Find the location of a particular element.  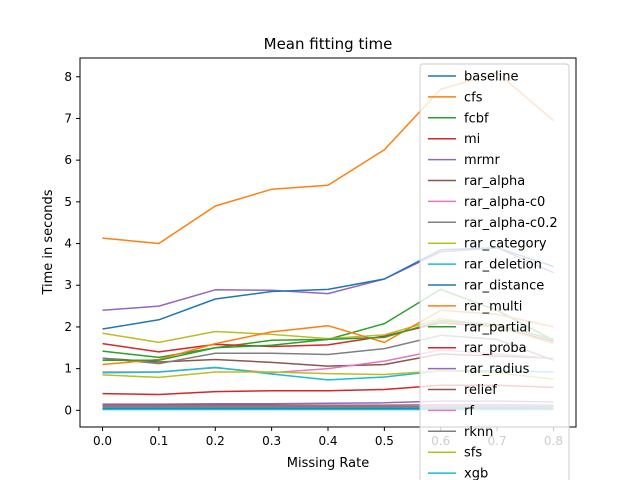

legend-label: rar_multi is located at coordinates (493, 306).